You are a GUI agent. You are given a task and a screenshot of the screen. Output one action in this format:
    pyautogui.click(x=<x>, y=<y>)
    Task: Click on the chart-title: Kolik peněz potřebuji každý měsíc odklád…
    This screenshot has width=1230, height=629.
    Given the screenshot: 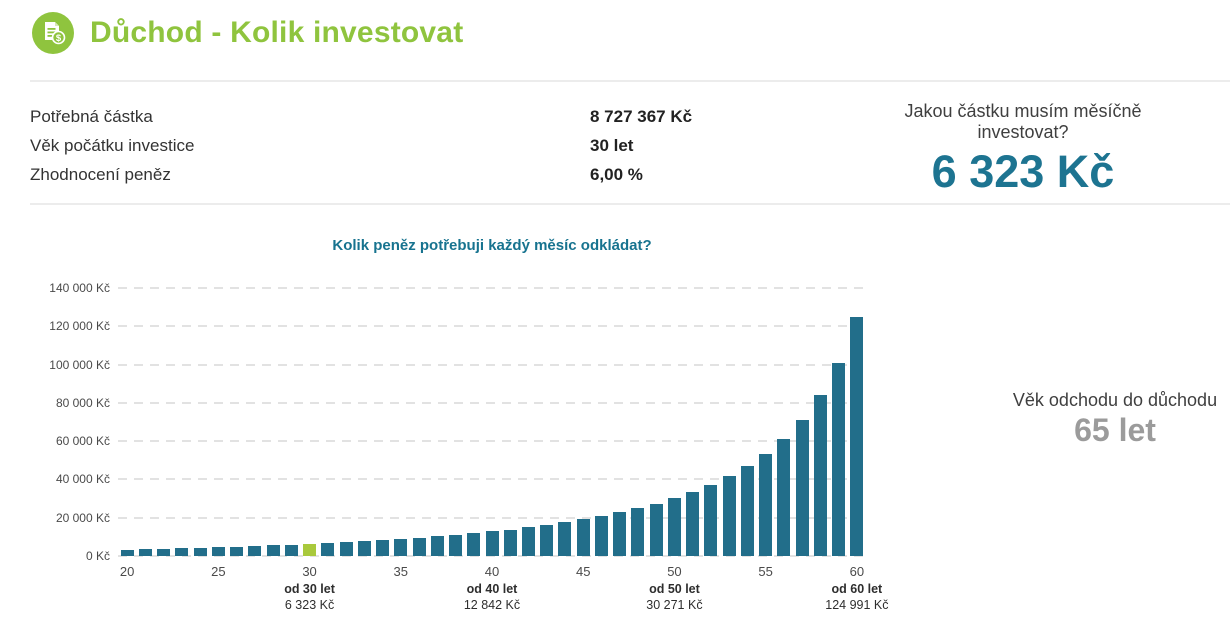 What is the action you would take?
    pyautogui.click(x=492, y=245)
    